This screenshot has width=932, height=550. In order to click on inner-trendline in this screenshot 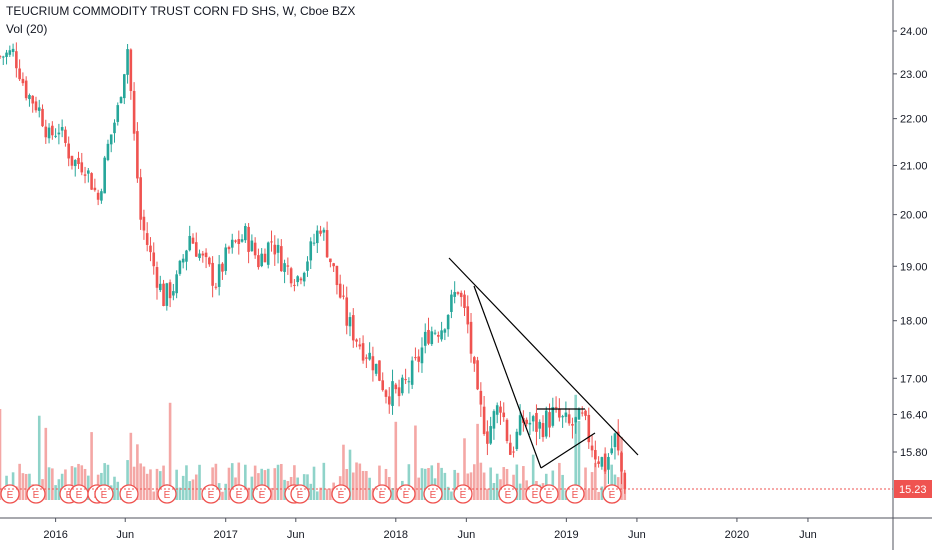, I will do `click(507, 377)`.